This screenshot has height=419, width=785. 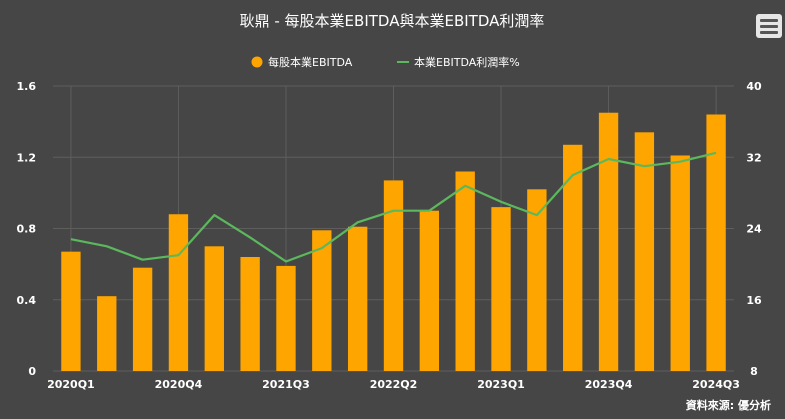 What do you see at coordinates (754, 86) in the screenshot?
I see `y-right-tick-label: 40` at bounding box center [754, 86].